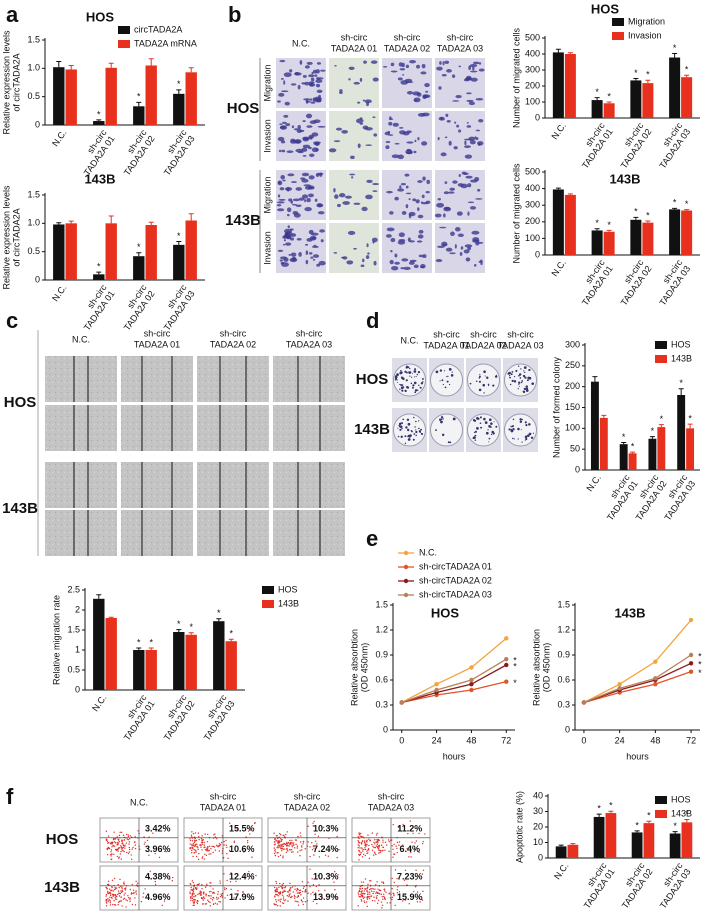  What do you see at coordinates (558, 268) in the screenshot?
I see `x-tick-label: N.C.` at bounding box center [558, 268].